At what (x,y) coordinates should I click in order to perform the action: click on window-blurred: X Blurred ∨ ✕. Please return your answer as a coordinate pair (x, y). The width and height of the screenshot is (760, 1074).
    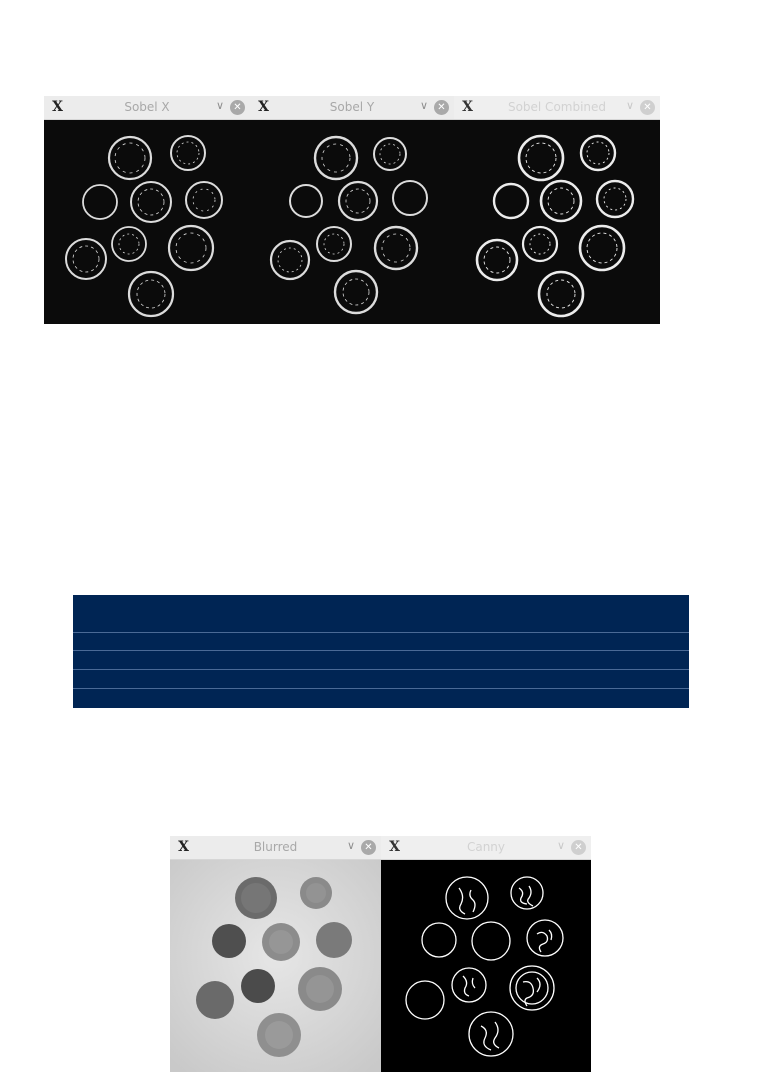
    Looking at the image, I should click on (275, 954).